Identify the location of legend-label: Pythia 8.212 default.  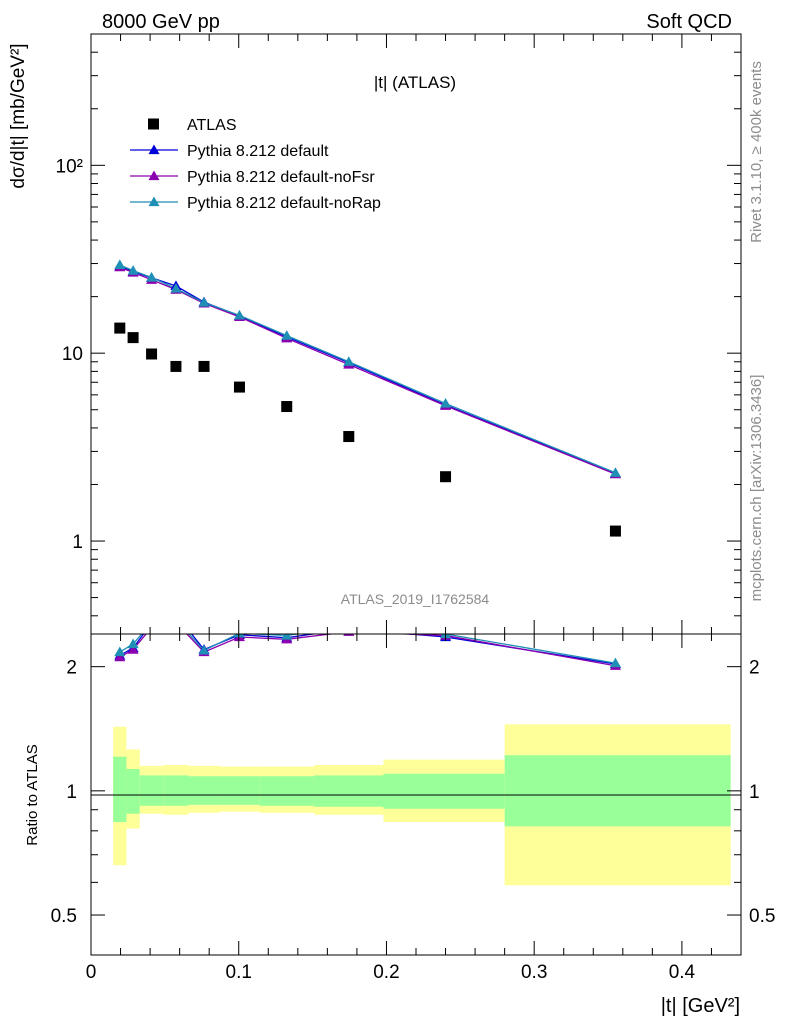
(258, 151).